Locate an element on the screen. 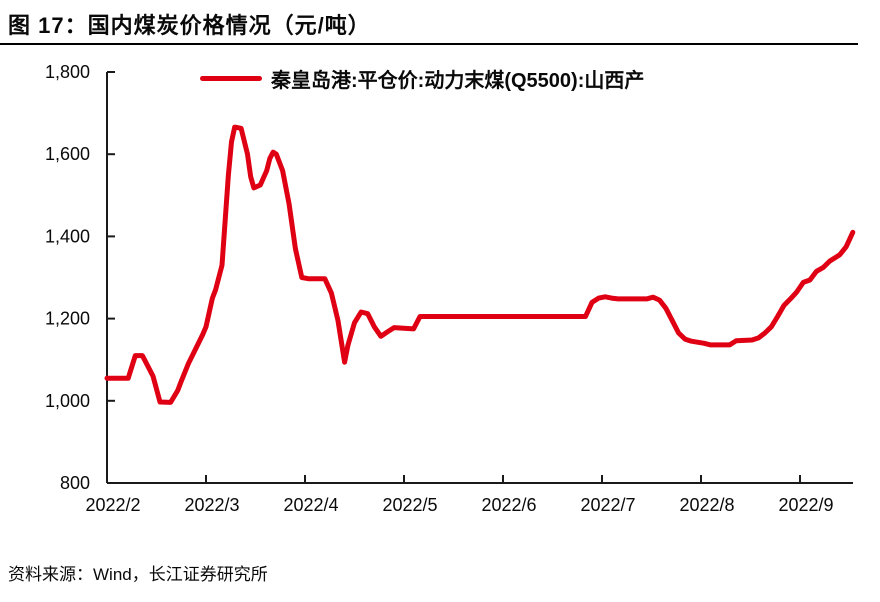 The height and width of the screenshot is (602, 880). y-axis-tick-label: 800 is located at coordinates (75, 483).